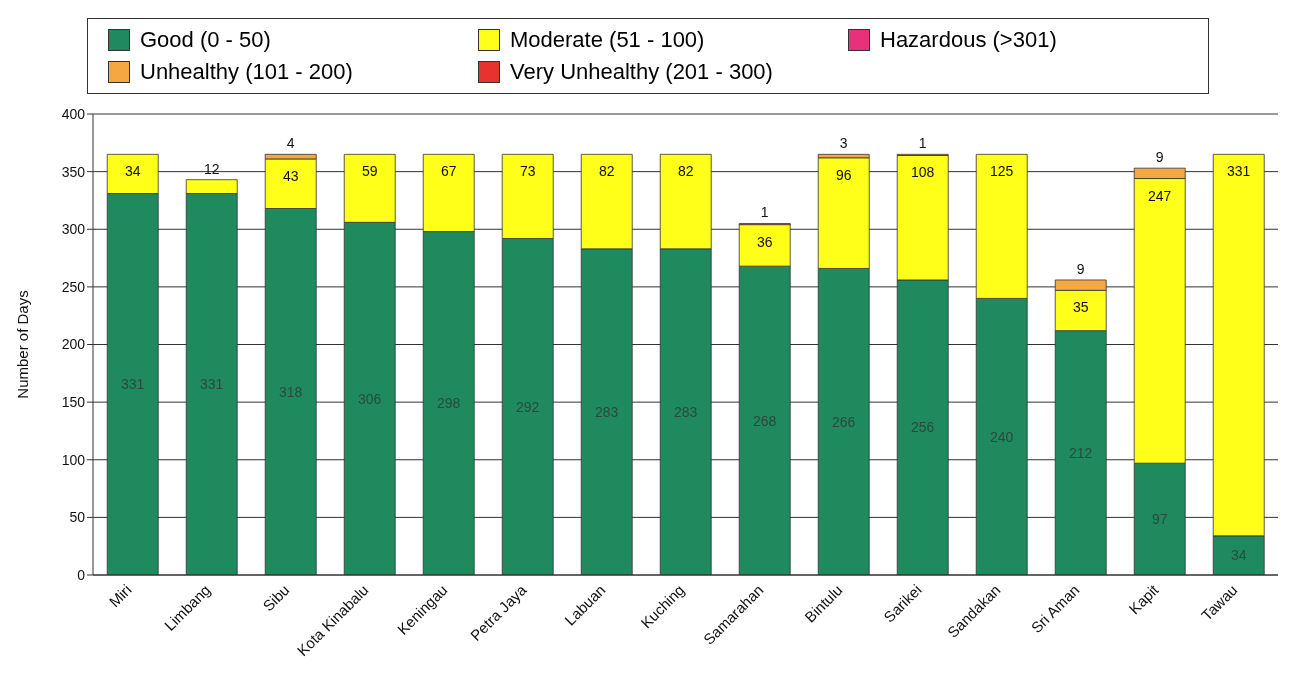  What do you see at coordinates (923, 172) in the screenshot?
I see `data-label: 108` at bounding box center [923, 172].